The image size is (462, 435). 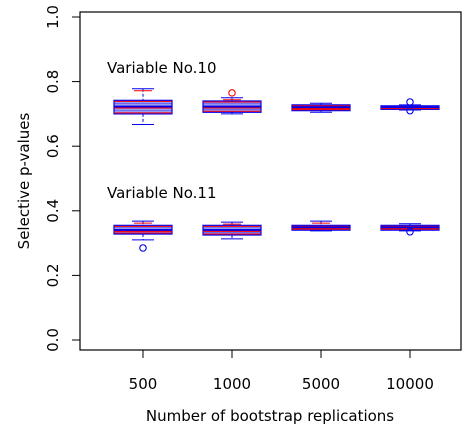 I want to click on annotation-variable-10: Variable No.10, so click(x=162, y=68).